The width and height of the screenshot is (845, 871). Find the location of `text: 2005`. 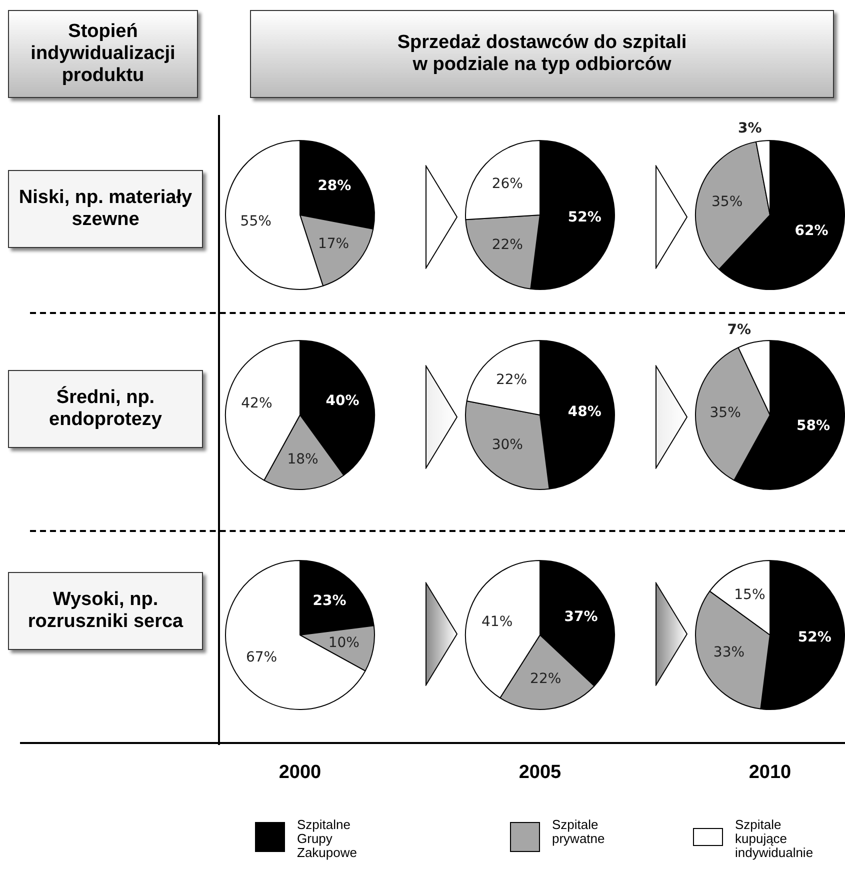

text: 2005 is located at coordinates (540, 773).